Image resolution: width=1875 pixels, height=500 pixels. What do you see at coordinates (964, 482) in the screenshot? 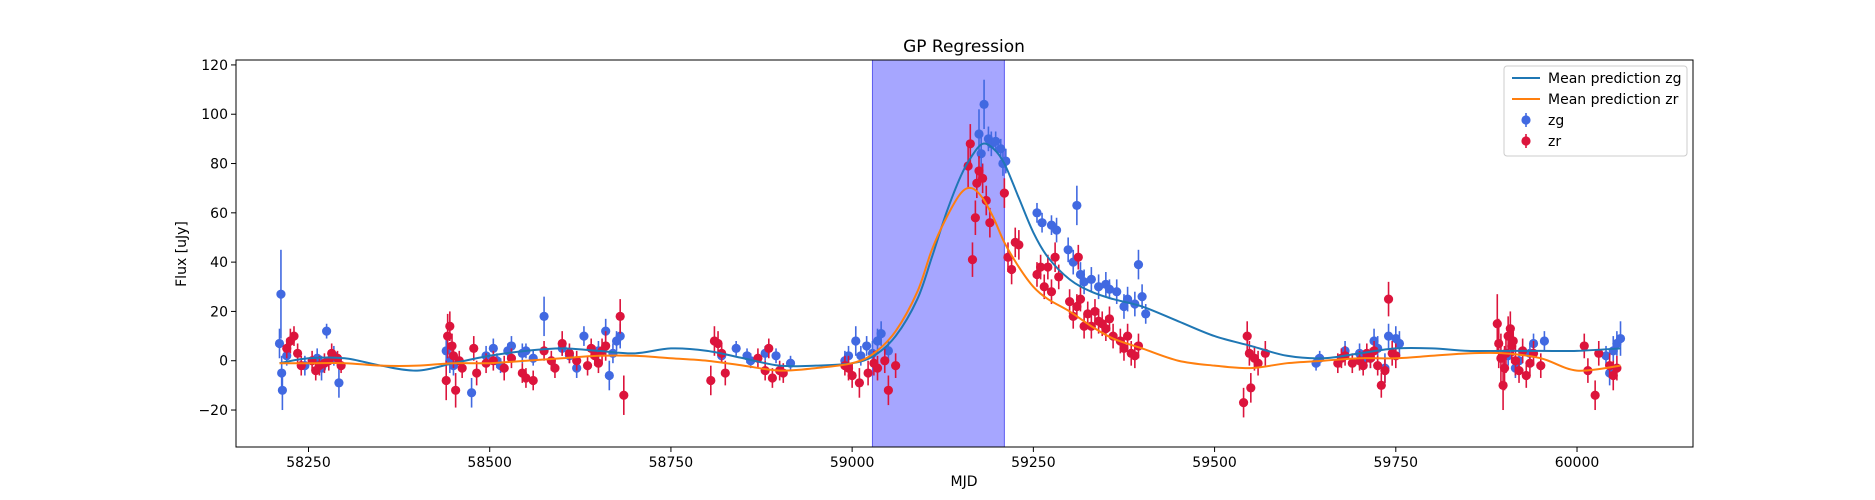
I see `x-axis-title: MJD` at bounding box center [964, 482].